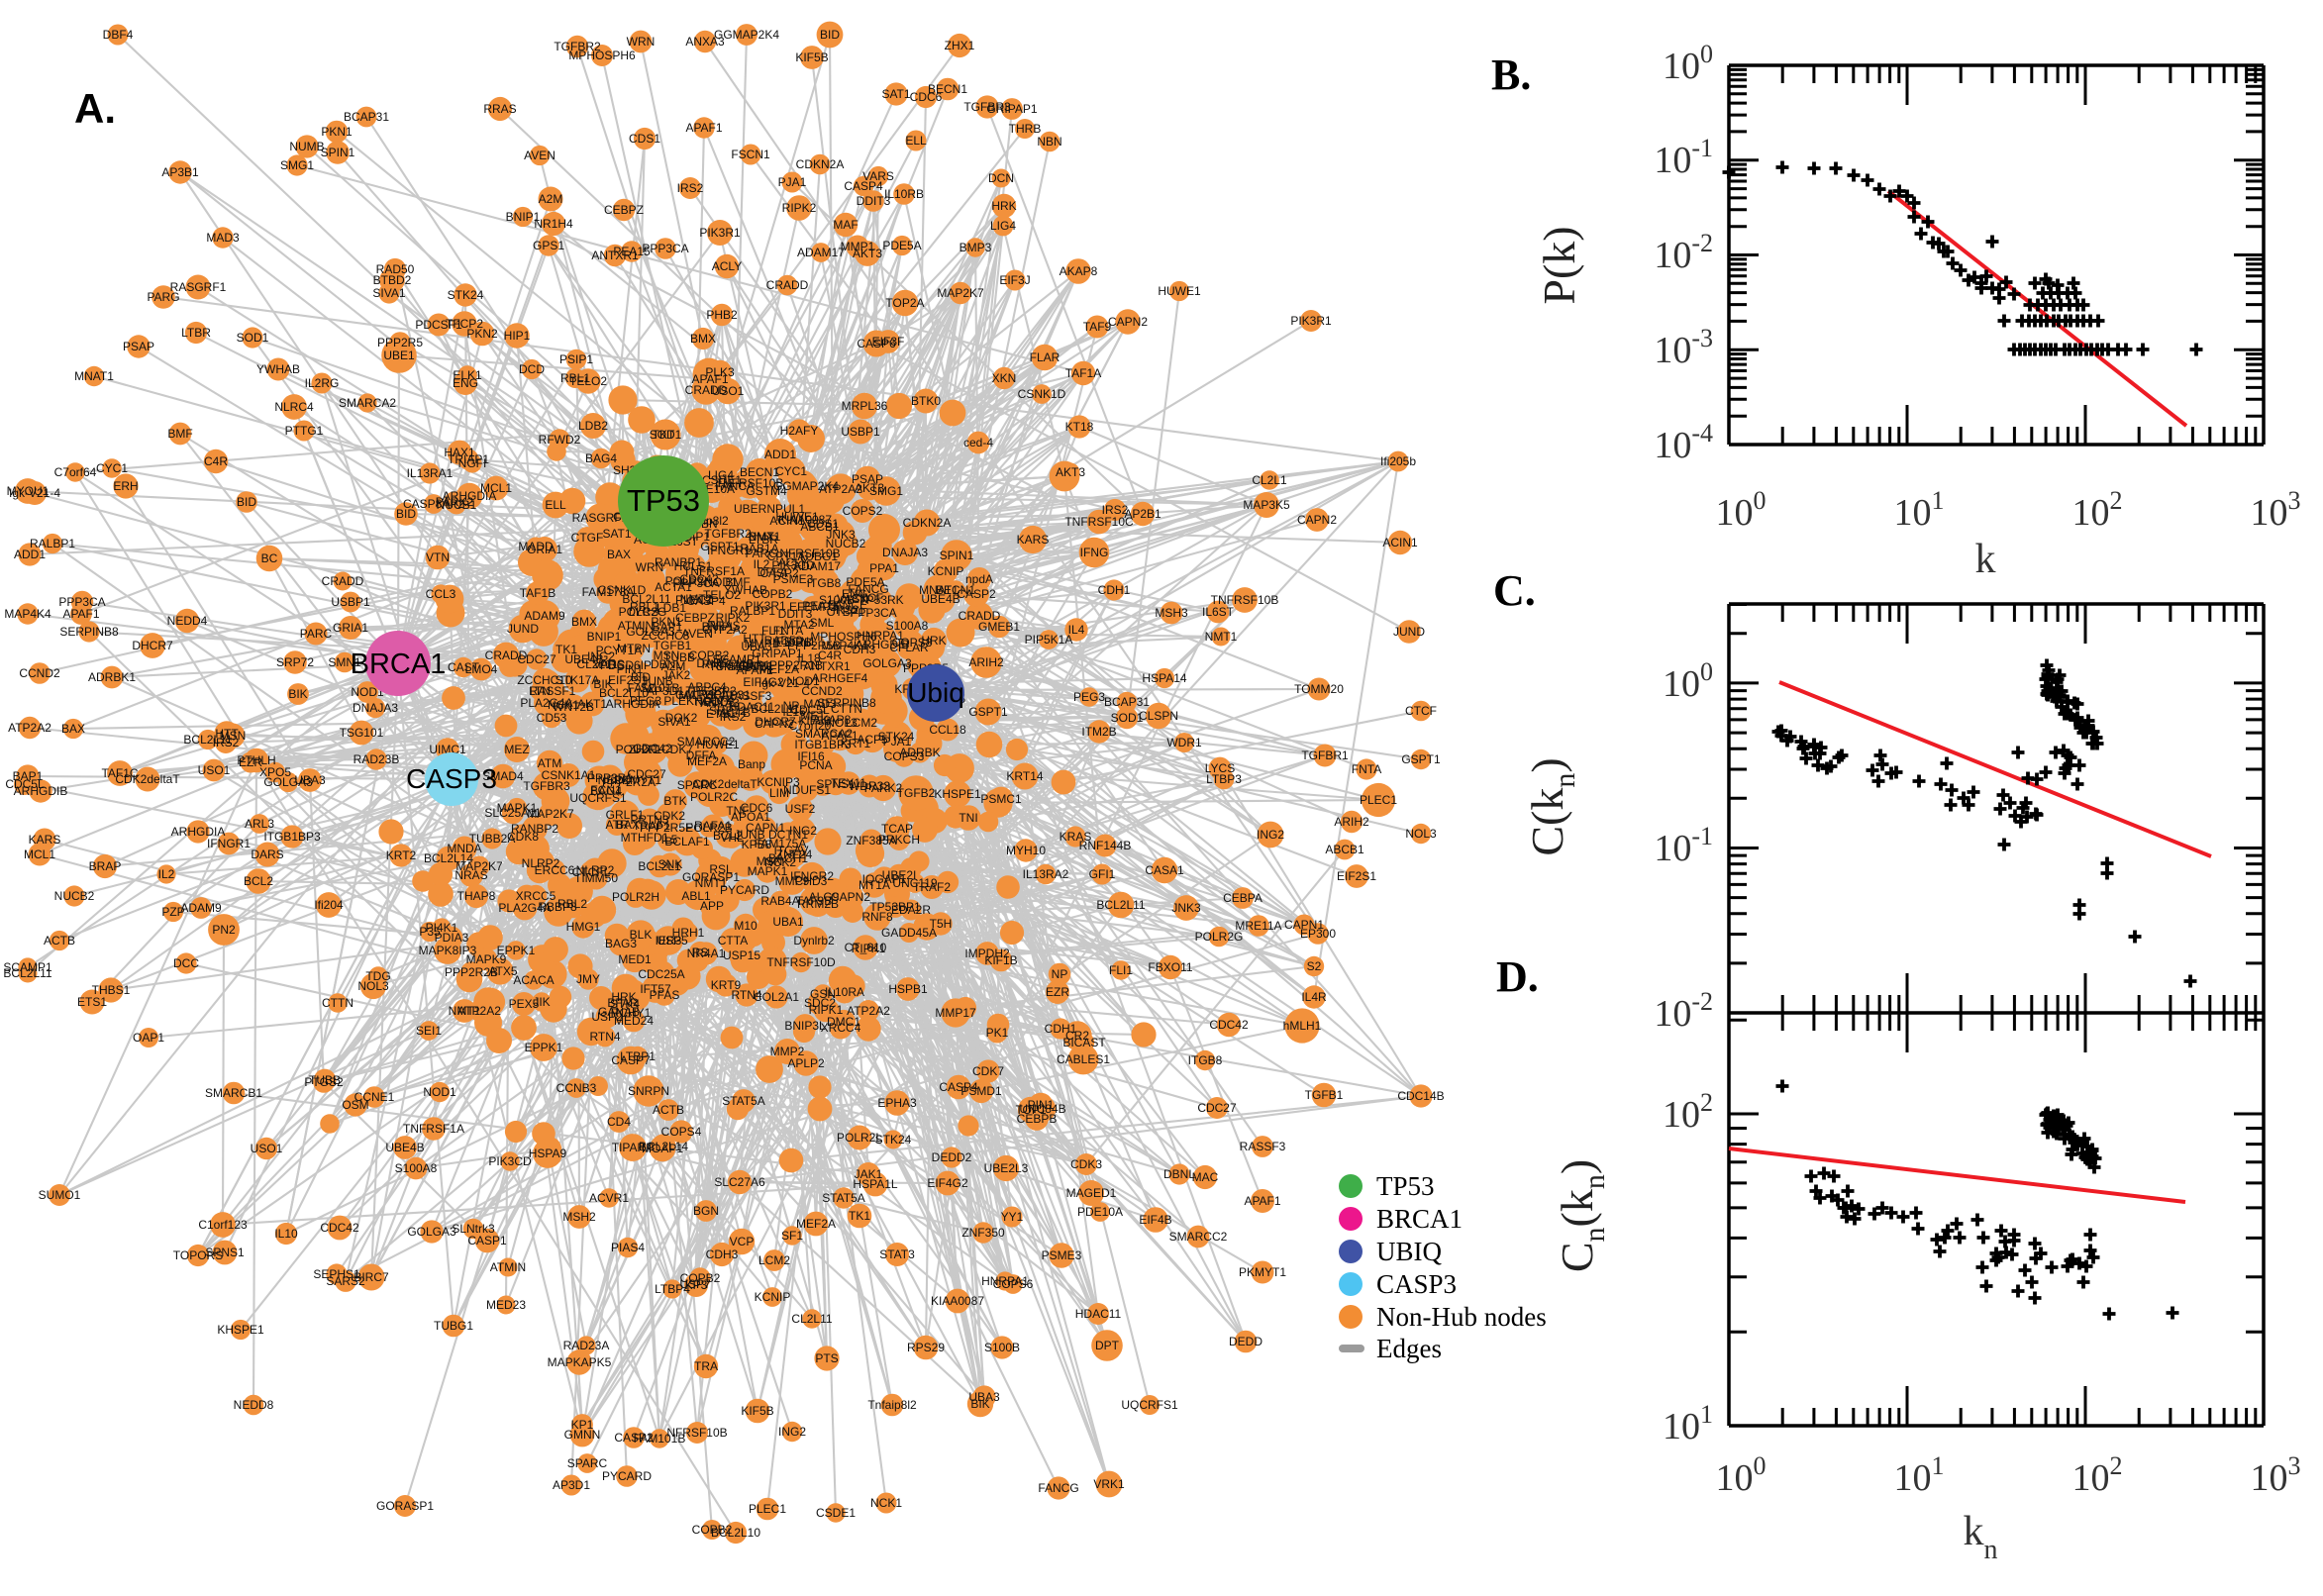 The width and height of the screenshot is (2323, 1596). What do you see at coordinates (402, 855) in the screenshot?
I see `svg-text: KRT2` at bounding box center [402, 855].